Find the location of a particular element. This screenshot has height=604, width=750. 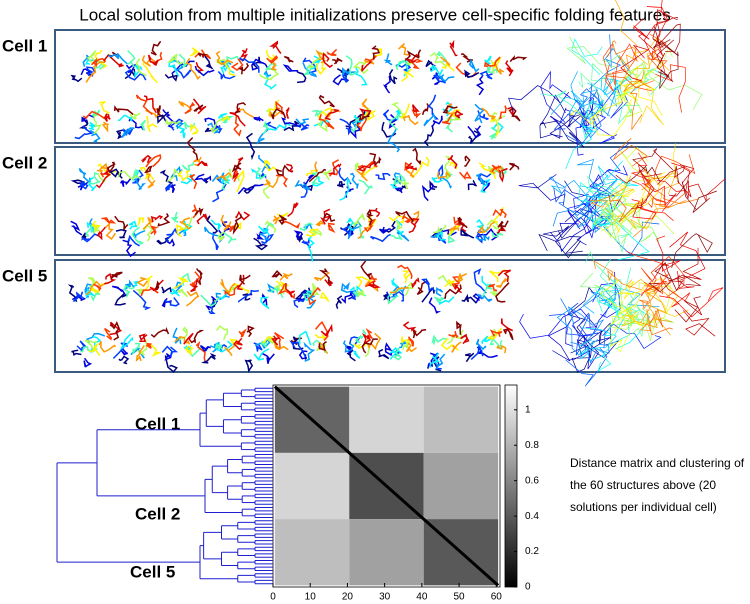

heatmap-block is located at coordinates (386, 552).